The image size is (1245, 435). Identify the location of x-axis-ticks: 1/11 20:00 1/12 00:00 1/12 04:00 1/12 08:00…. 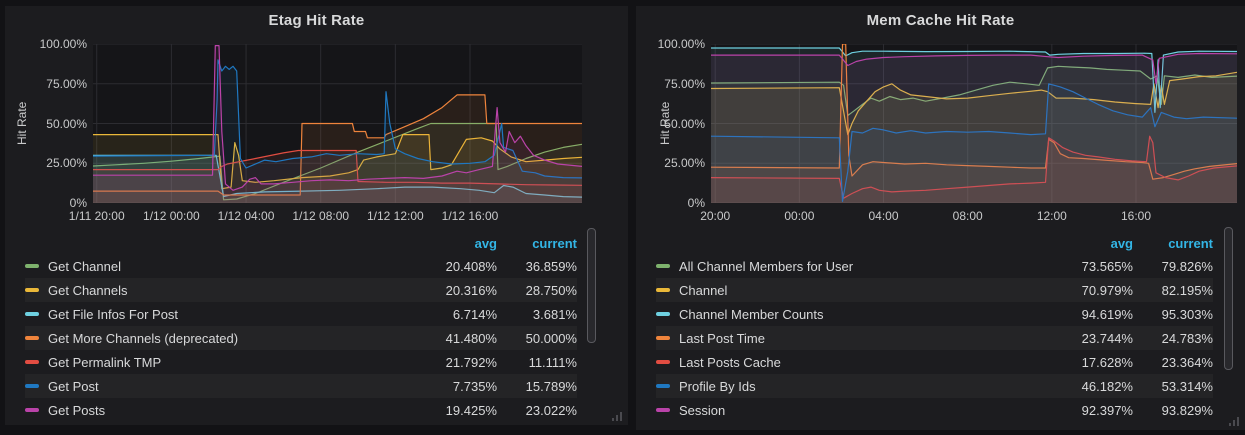
(316, 218).